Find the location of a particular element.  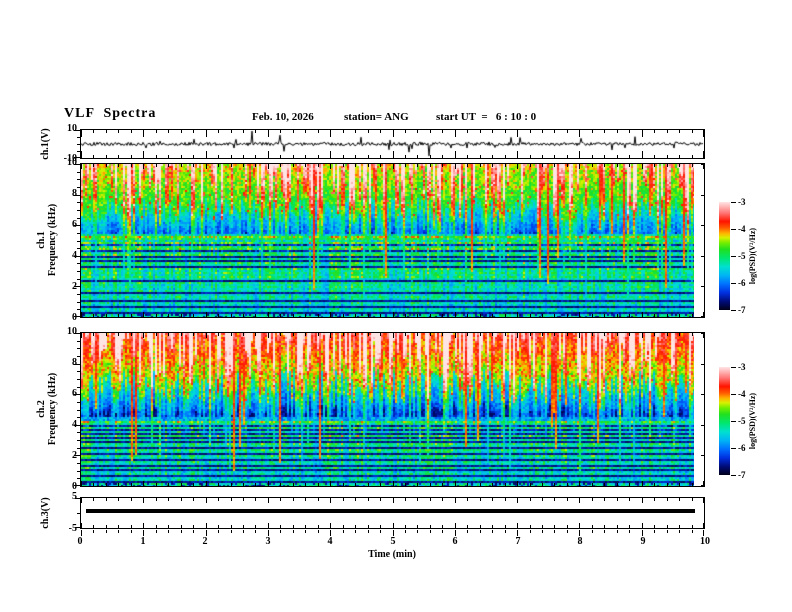

ch1-waveform-panel is located at coordinates (389, 144).